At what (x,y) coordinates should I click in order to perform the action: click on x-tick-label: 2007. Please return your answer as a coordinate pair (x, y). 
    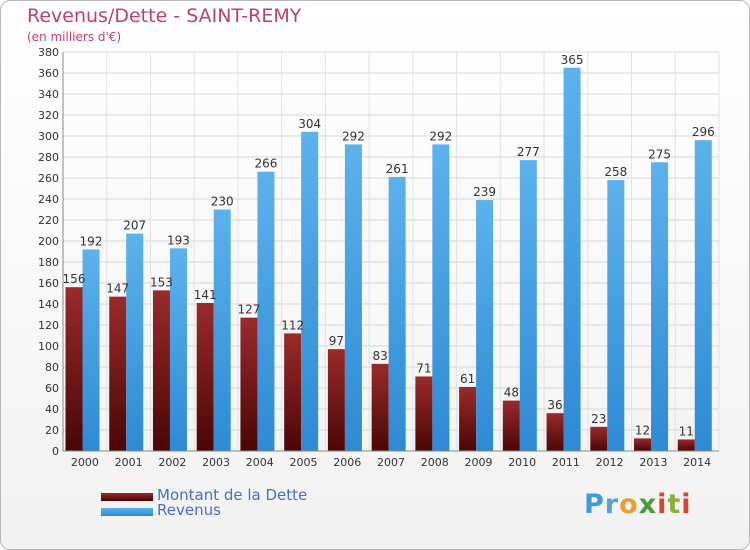
    Looking at the image, I should click on (391, 462).